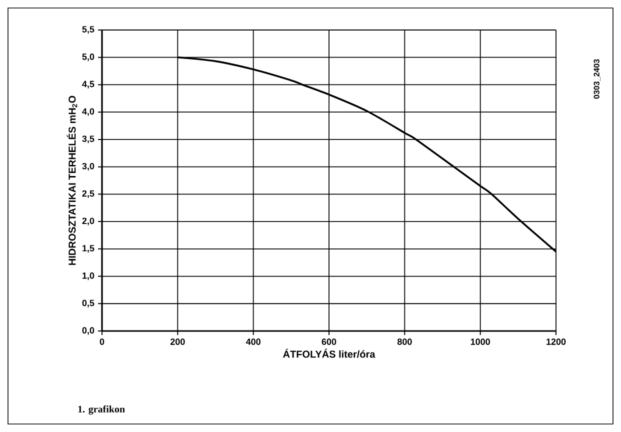 The image size is (621, 432). I want to click on text: 1. grafikon, so click(101, 410).